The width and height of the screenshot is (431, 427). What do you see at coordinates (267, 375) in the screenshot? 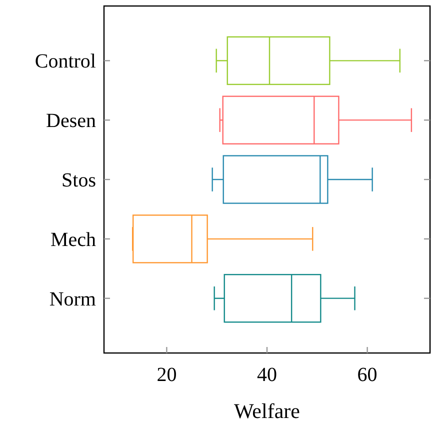
I see `x-tick-label: 40` at bounding box center [267, 375].